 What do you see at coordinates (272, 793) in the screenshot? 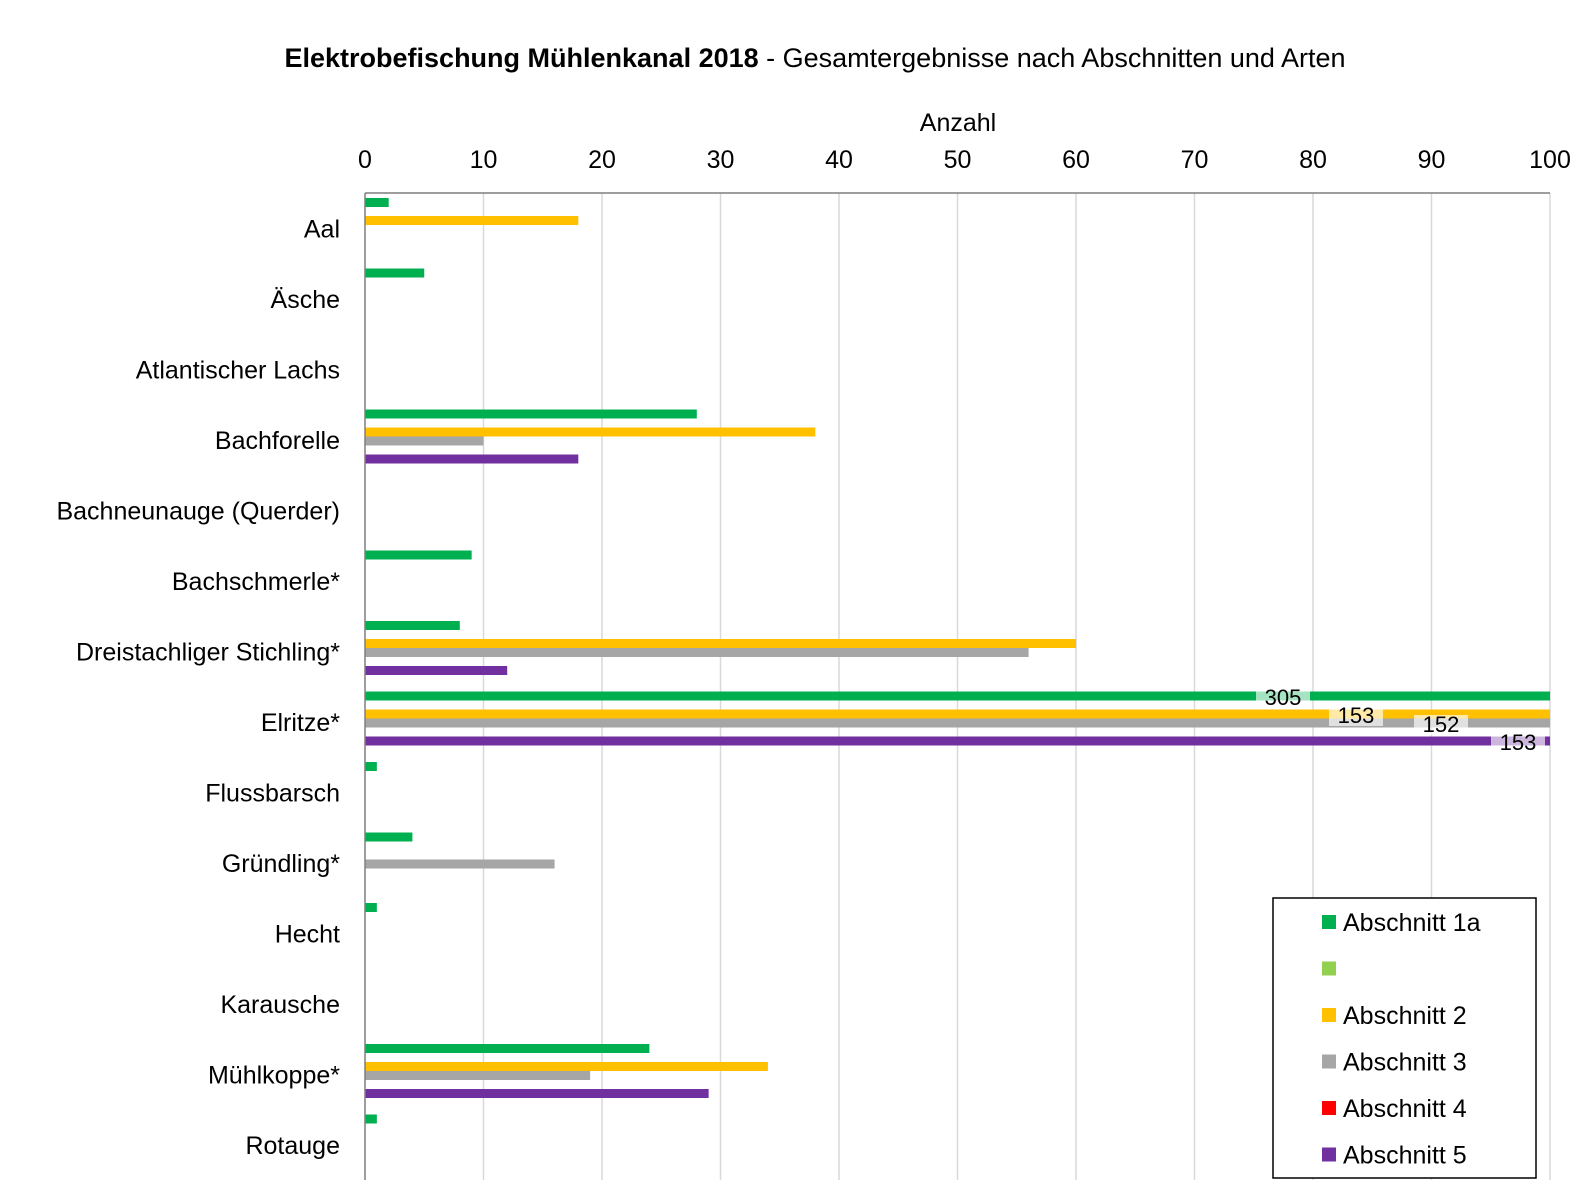
I see `category-label-flussbarsch: Flussbarsch` at bounding box center [272, 793].